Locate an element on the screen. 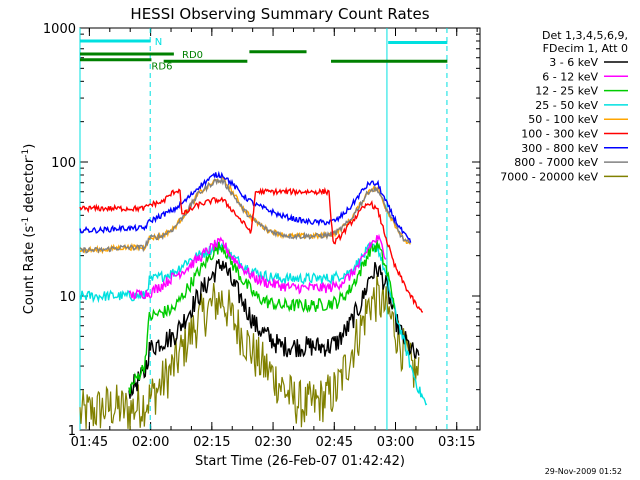 The height and width of the screenshot is (480, 640). chart-title: HESSI Observing Summary Count Rates is located at coordinates (279, 14).